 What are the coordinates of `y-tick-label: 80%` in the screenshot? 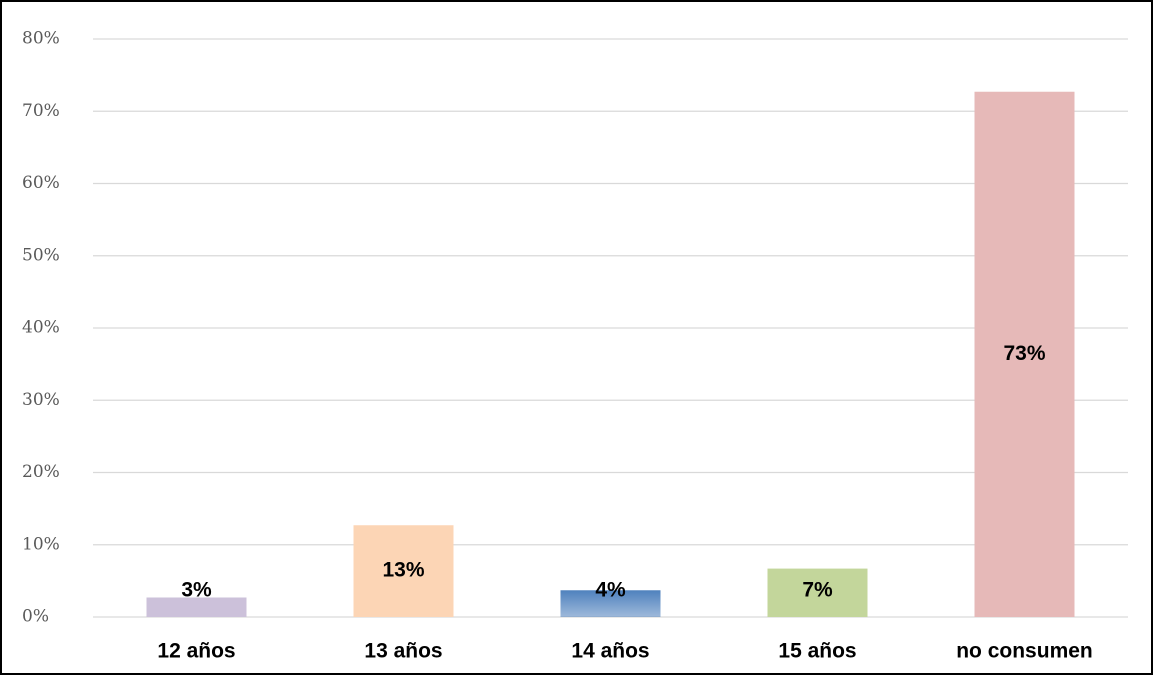 It's located at (41, 39).